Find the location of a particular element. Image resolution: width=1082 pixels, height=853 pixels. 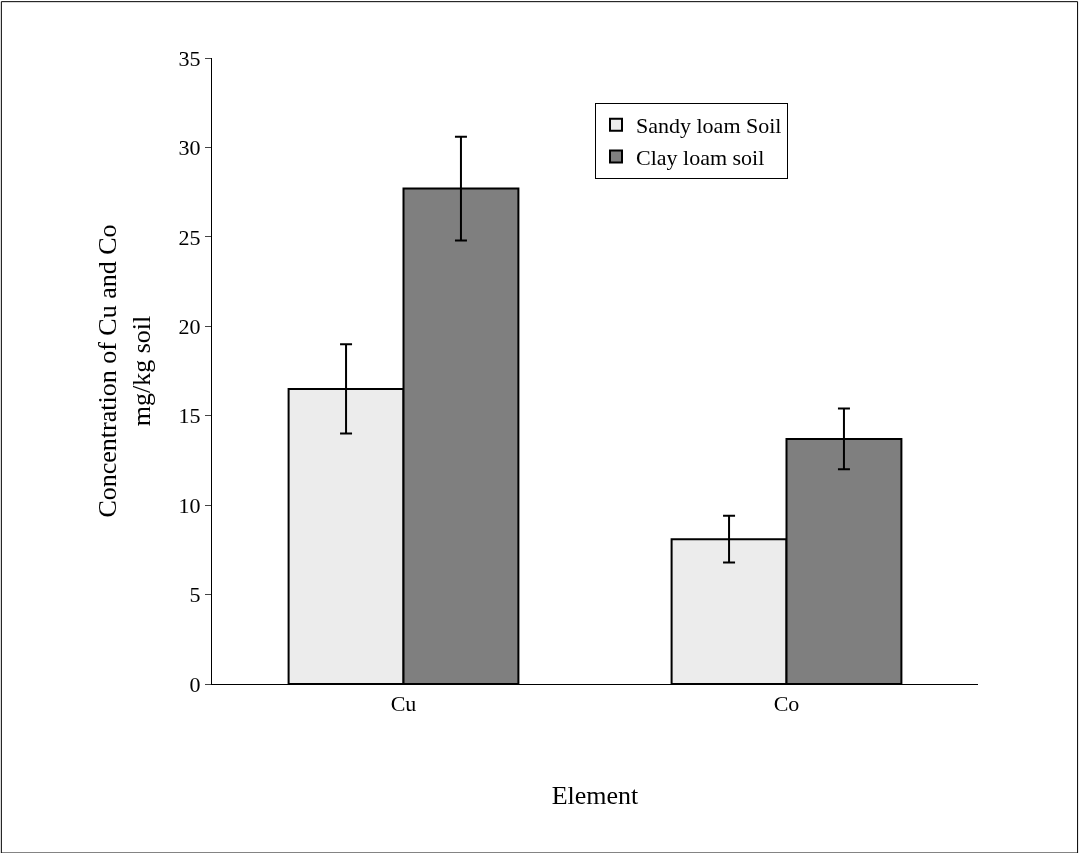

y-axis-title: Concentration of Cu and Co mg/kg soil is located at coordinates (124, 371).